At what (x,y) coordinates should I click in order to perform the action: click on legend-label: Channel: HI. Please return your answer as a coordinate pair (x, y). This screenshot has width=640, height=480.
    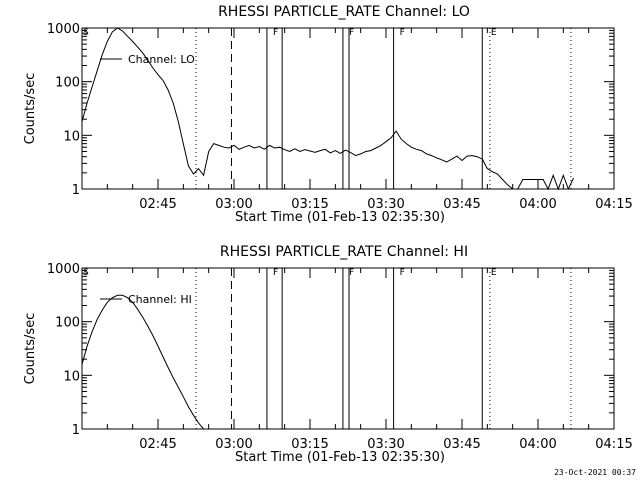
    Looking at the image, I should click on (160, 299).